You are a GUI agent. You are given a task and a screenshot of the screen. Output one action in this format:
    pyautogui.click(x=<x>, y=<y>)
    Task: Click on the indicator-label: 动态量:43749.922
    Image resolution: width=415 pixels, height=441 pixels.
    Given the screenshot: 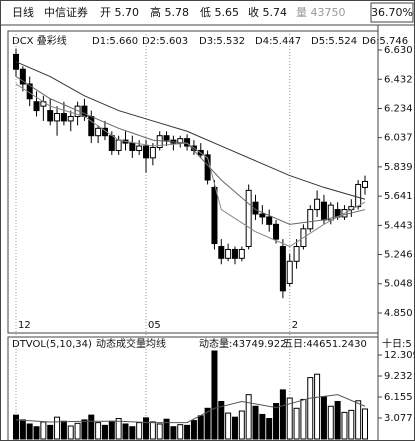 What is the action you would take?
    pyautogui.click(x=242, y=343)
    